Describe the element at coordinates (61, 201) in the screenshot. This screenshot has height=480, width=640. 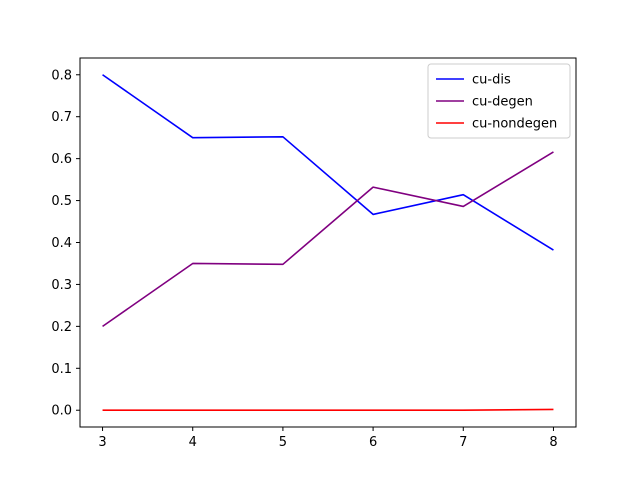
I see `y-tick-label: 0.5` at that location.